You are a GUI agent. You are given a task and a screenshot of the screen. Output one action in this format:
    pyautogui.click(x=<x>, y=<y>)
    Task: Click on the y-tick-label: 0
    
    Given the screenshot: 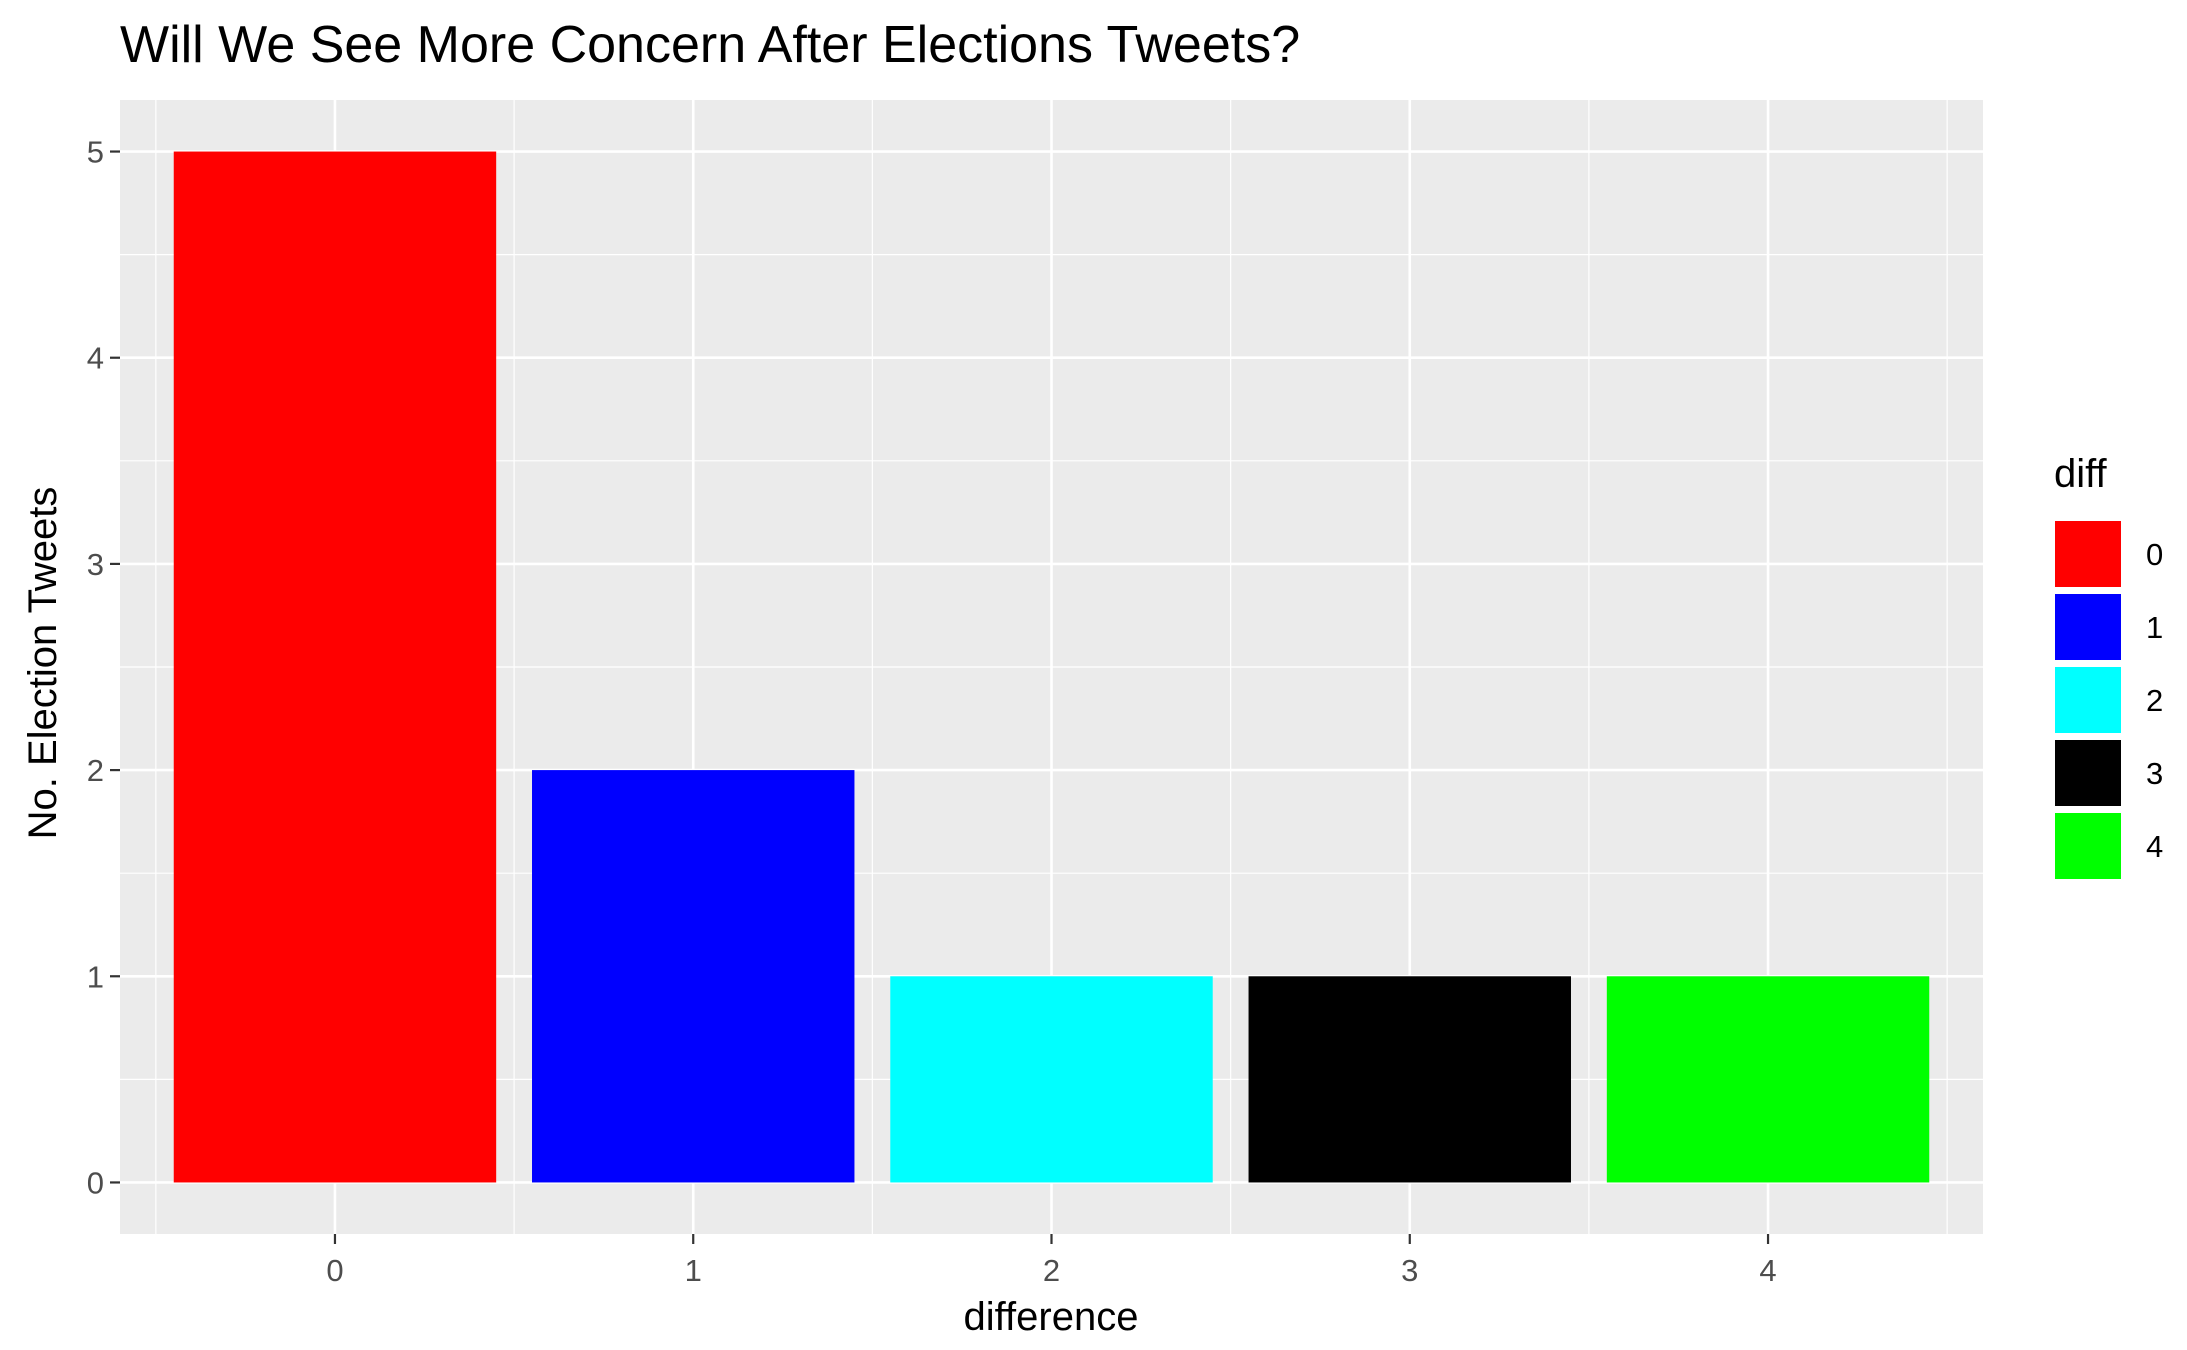 What is the action you would take?
    pyautogui.click(x=95, y=1182)
    